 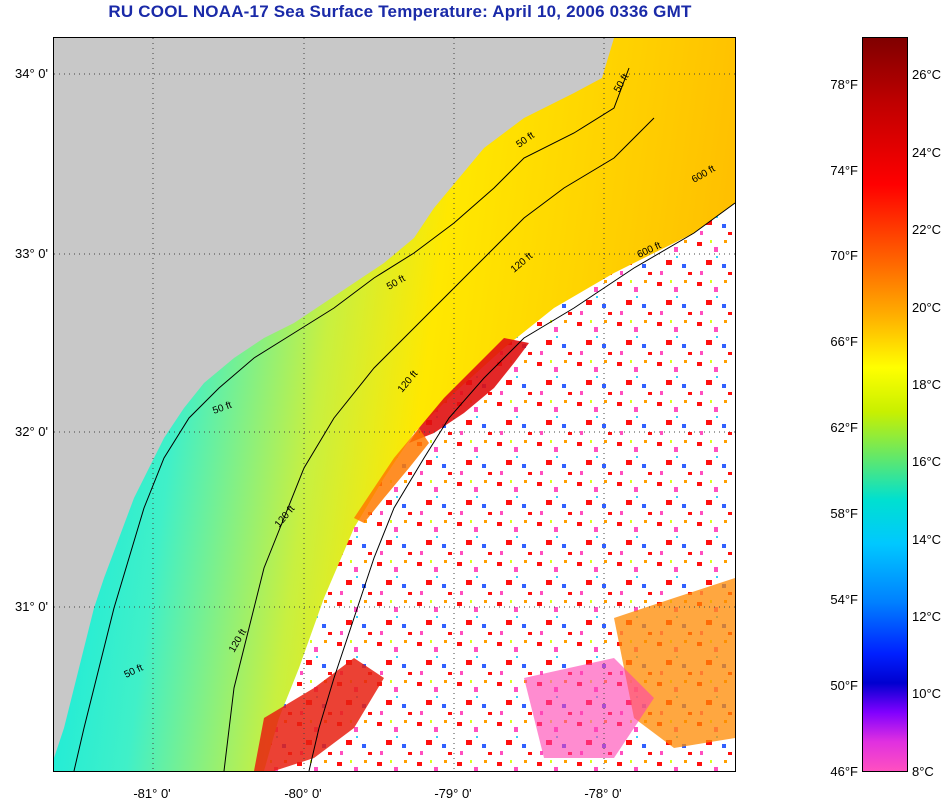 I want to click on celsius-label: 18°C, so click(x=927, y=384).